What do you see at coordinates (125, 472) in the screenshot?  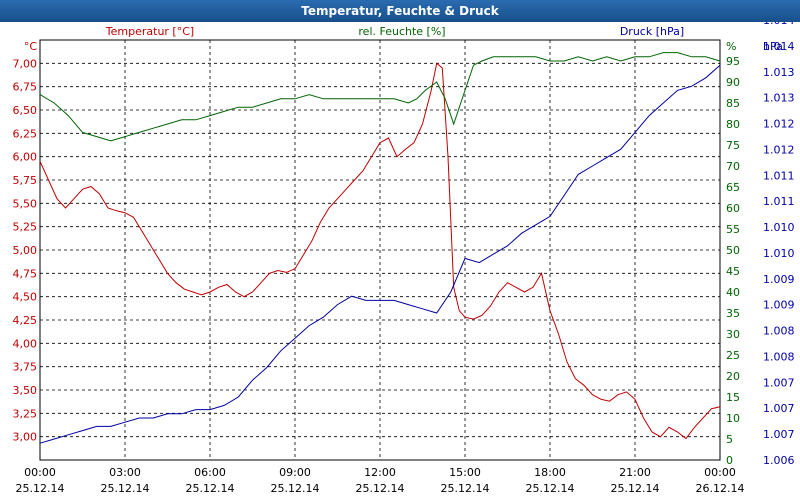 I see `x-tick-time: 03:00` at bounding box center [125, 472].